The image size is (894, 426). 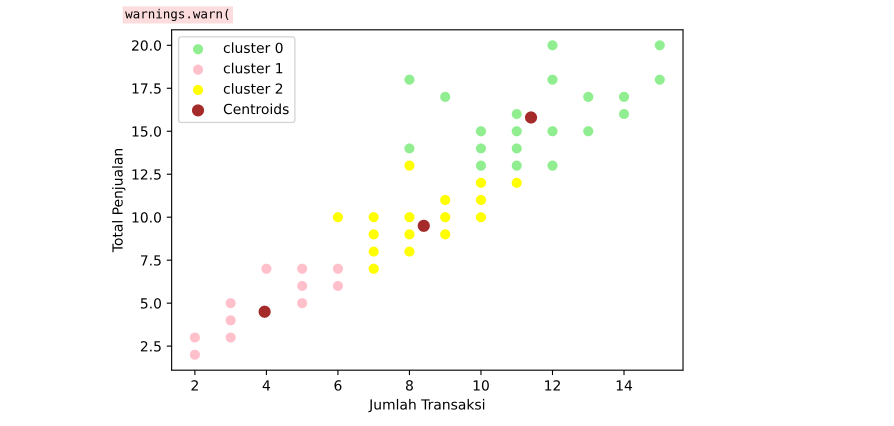 What do you see at coordinates (256, 108) in the screenshot?
I see `legend-label: Centroids` at bounding box center [256, 108].